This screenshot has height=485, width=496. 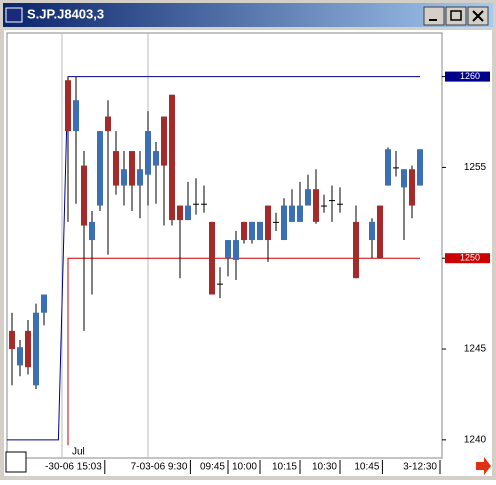 I want to click on level-label: 1250, so click(x=470, y=258).